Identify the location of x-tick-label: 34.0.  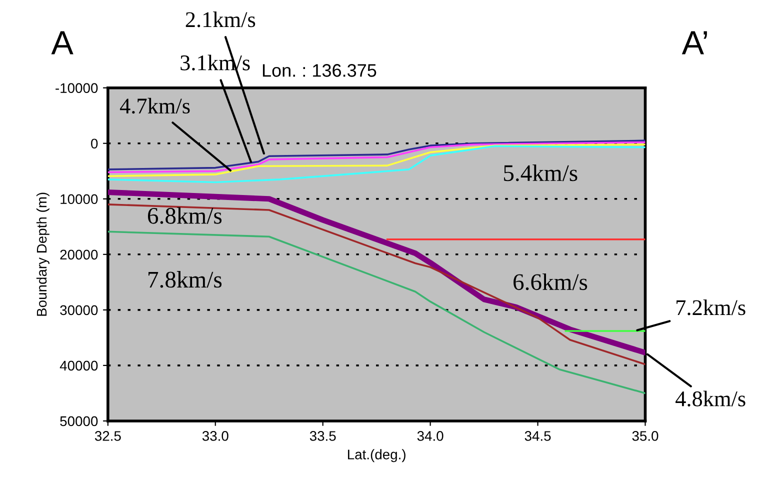
(430, 436).